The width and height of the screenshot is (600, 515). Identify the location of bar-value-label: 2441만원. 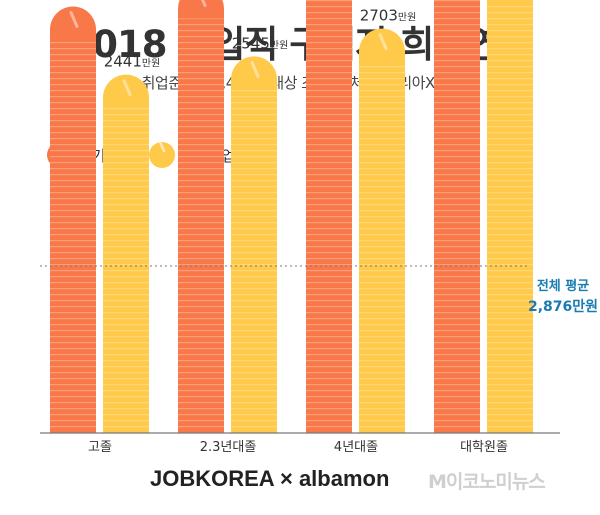
(132, 62).